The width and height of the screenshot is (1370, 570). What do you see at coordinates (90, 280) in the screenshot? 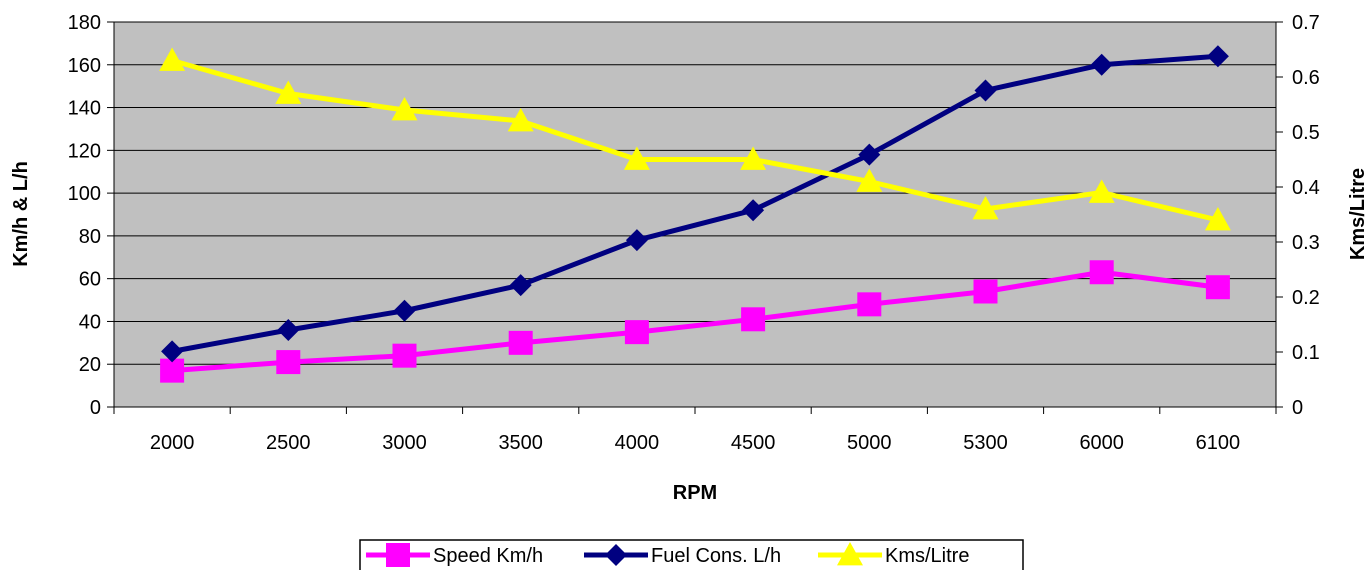
I see `y-tick-label: 60` at bounding box center [90, 280].